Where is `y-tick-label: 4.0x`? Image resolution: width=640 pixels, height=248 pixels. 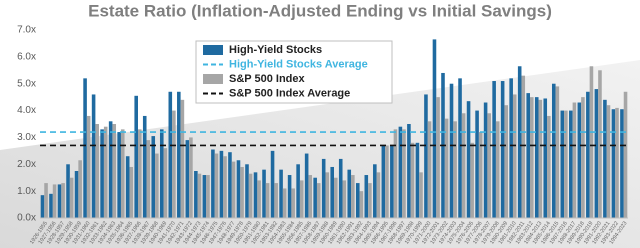
y-tick-label: 4.0x is located at coordinates (26, 110).